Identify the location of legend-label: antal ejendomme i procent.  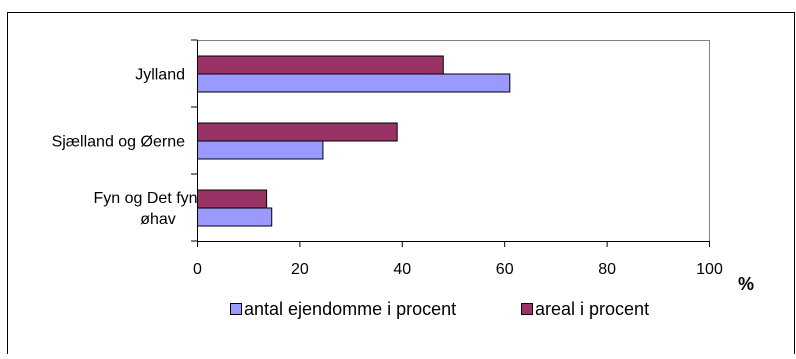
(350, 309).